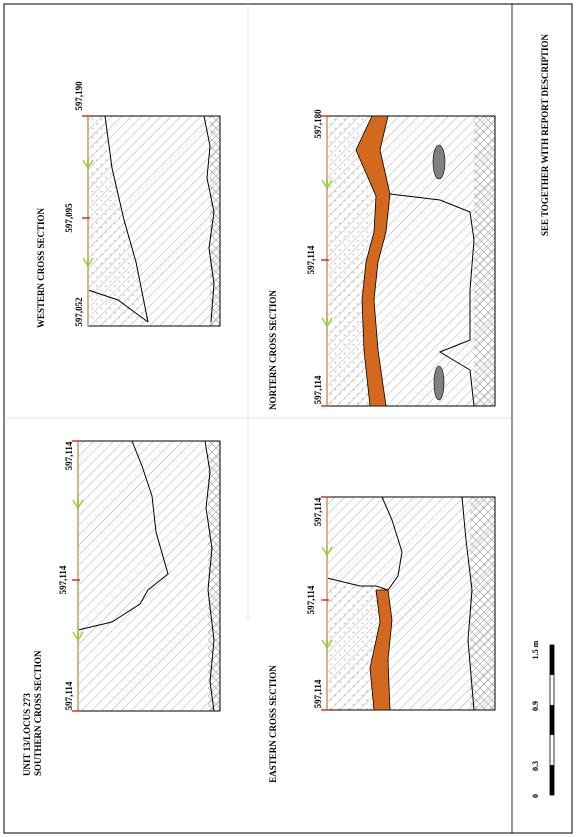 This screenshot has width=576, height=837. Describe the element at coordinates (273, 350) in the screenshot. I see `northern-title: NORTERN CROSS SECTION` at that location.